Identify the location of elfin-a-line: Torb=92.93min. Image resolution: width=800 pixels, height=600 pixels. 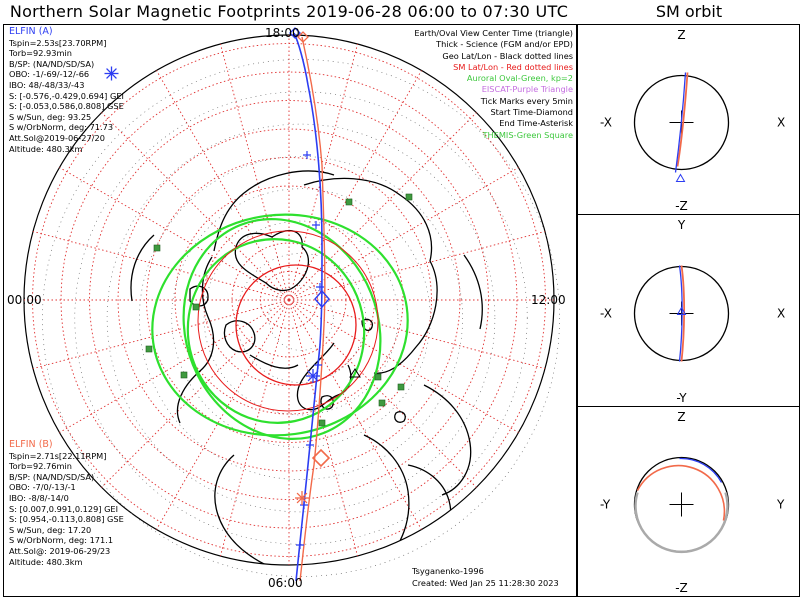
(40, 53).